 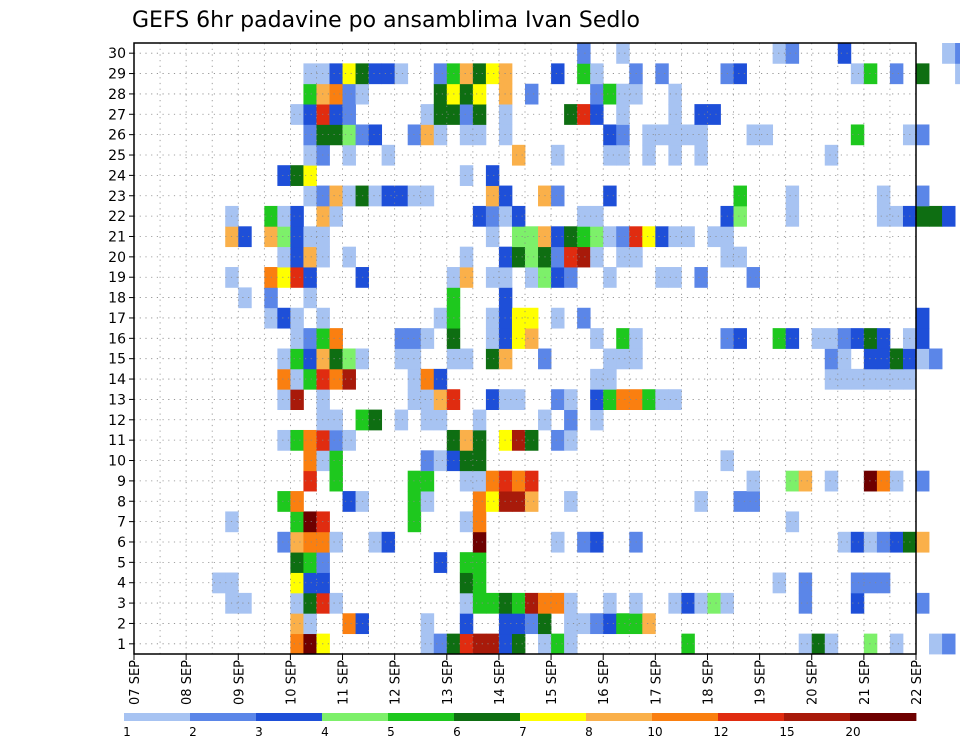 What do you see at coordinates (127, 732) in the screenshot?
I see `colorbar-label: 1` at bounding box center [127, 732].